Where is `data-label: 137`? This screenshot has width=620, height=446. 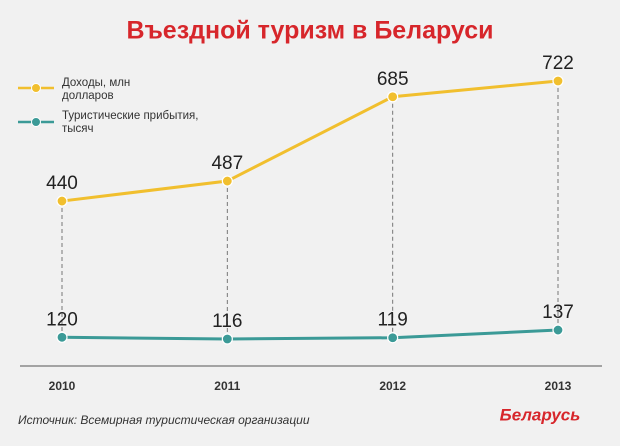
data-label: 137 is located at coordinates (558, 312).